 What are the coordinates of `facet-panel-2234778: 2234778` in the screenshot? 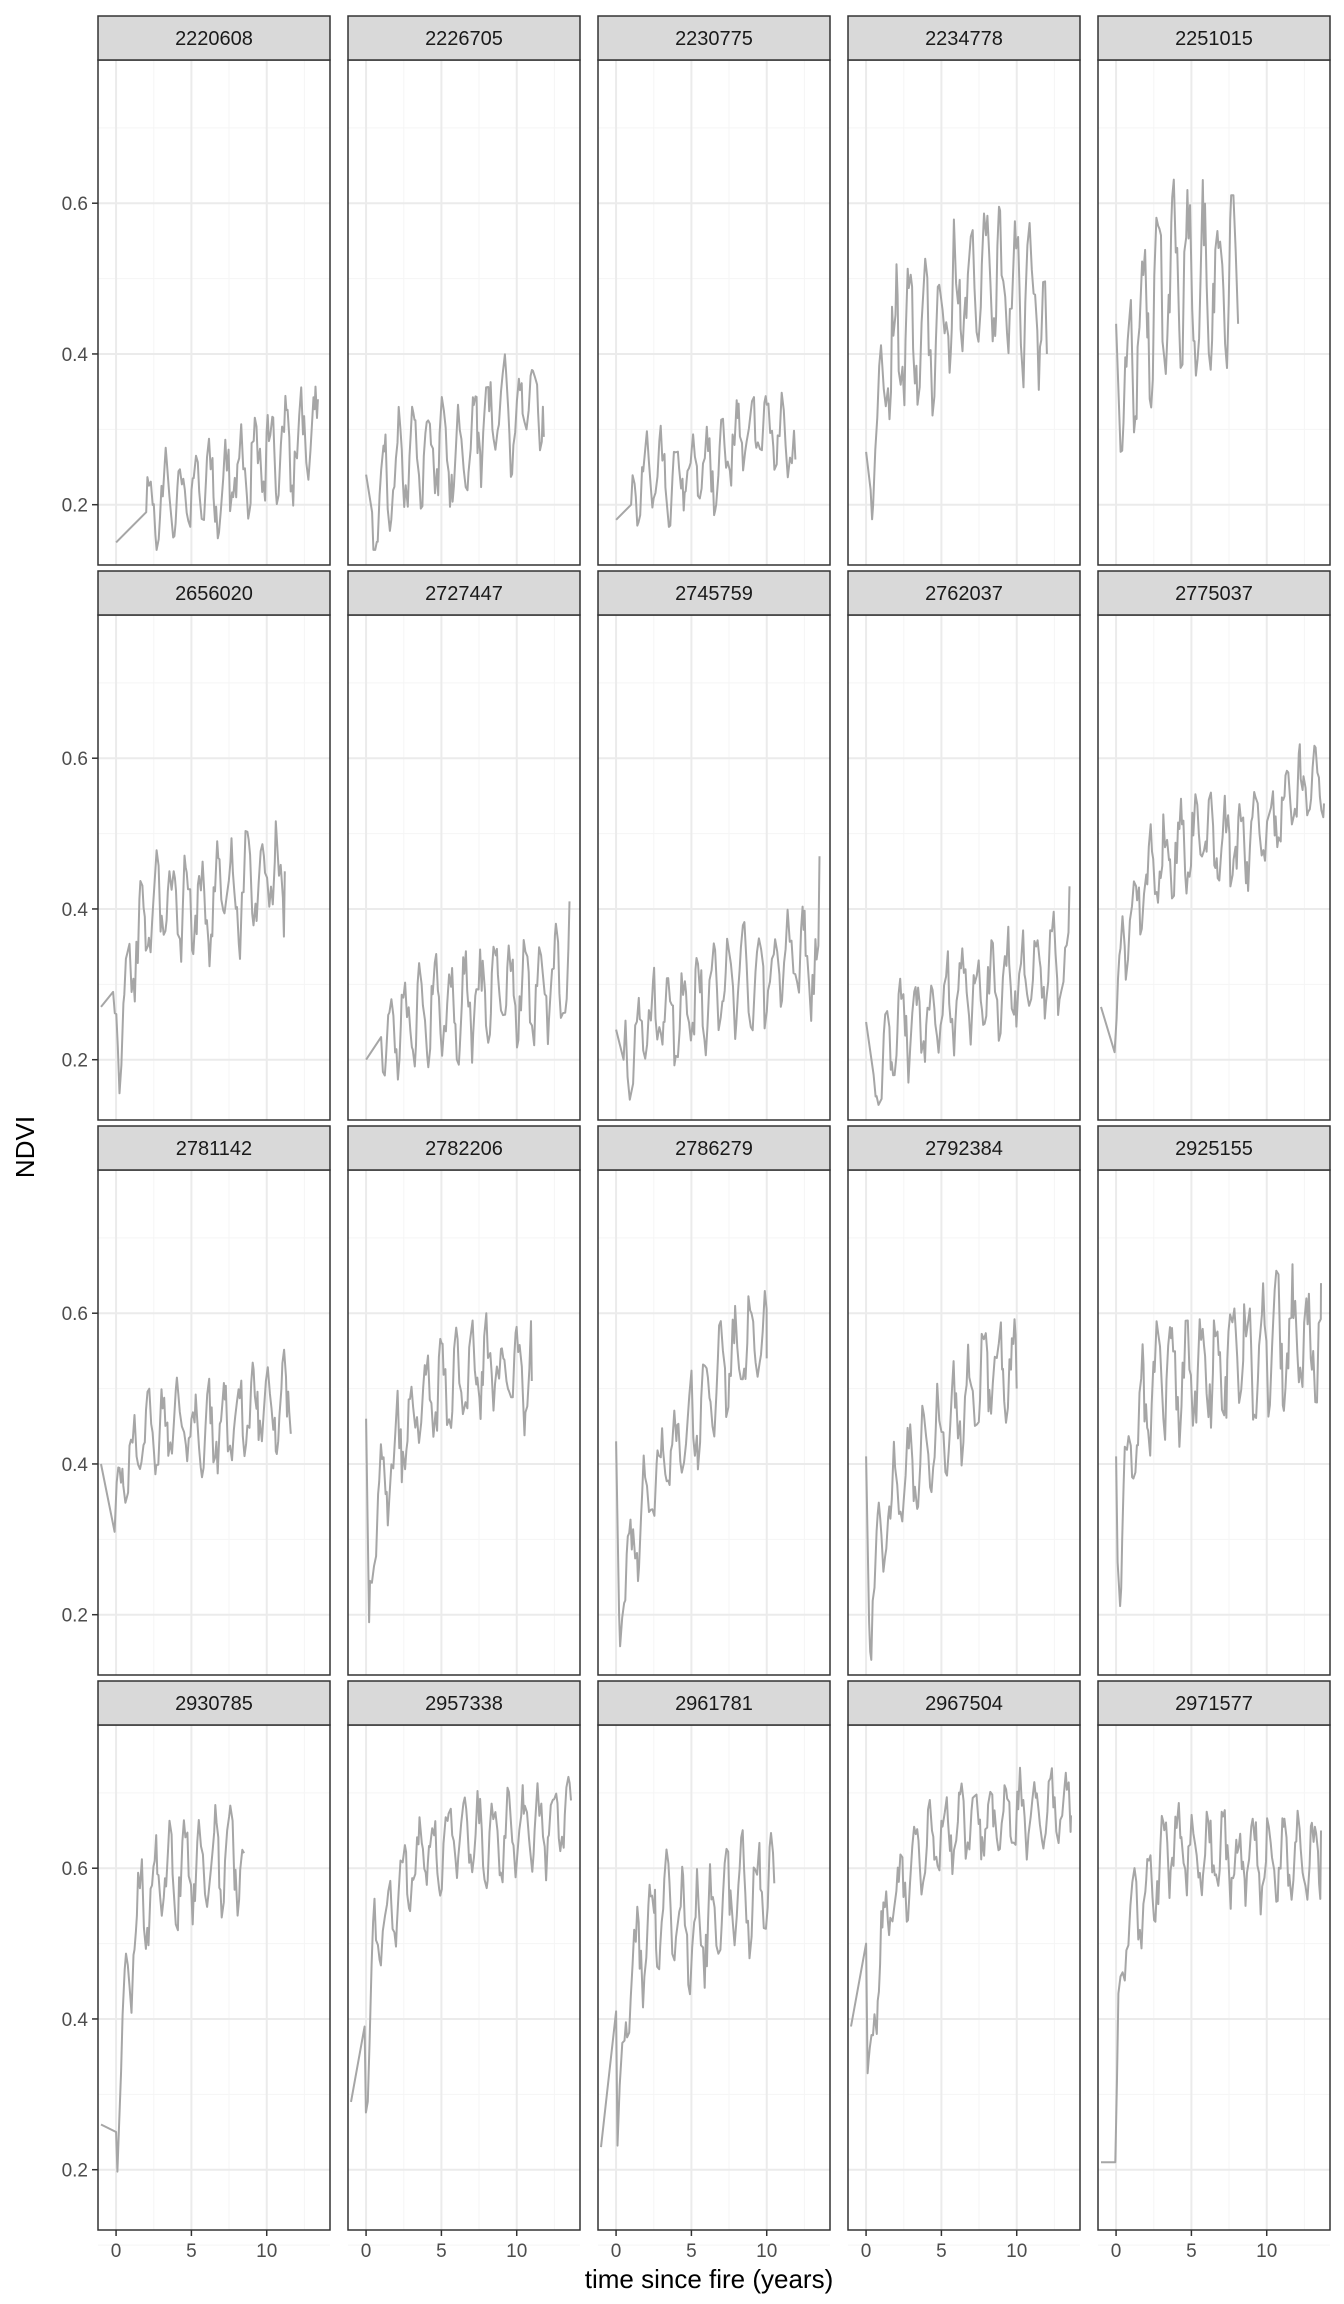 It's located at (964, 298).